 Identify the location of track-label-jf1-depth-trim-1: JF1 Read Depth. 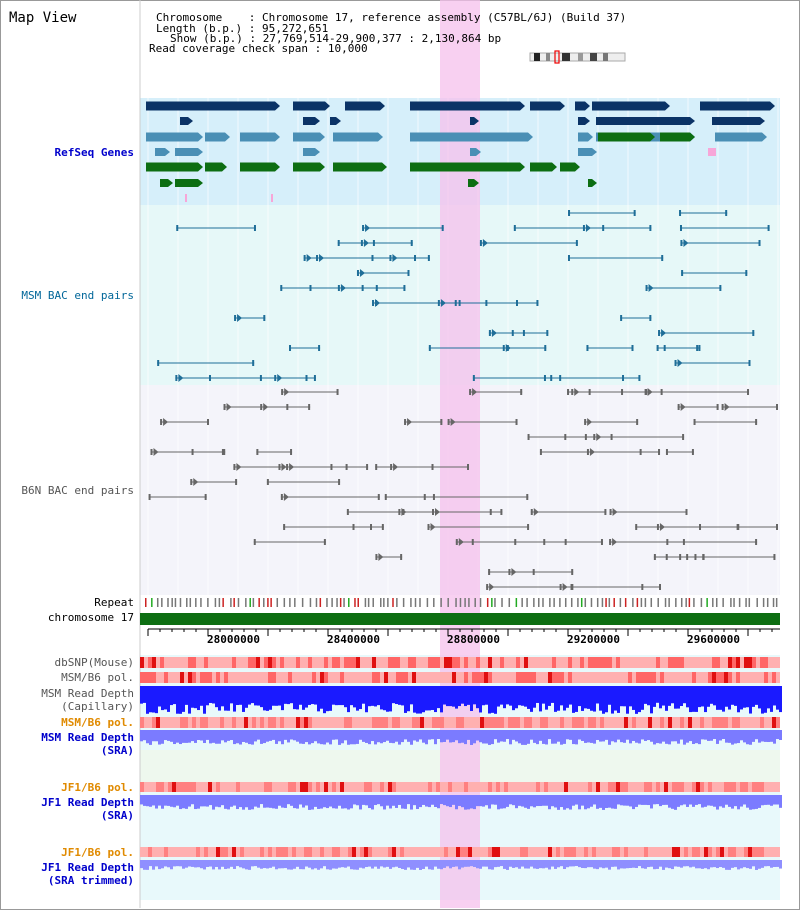
(87, 867).